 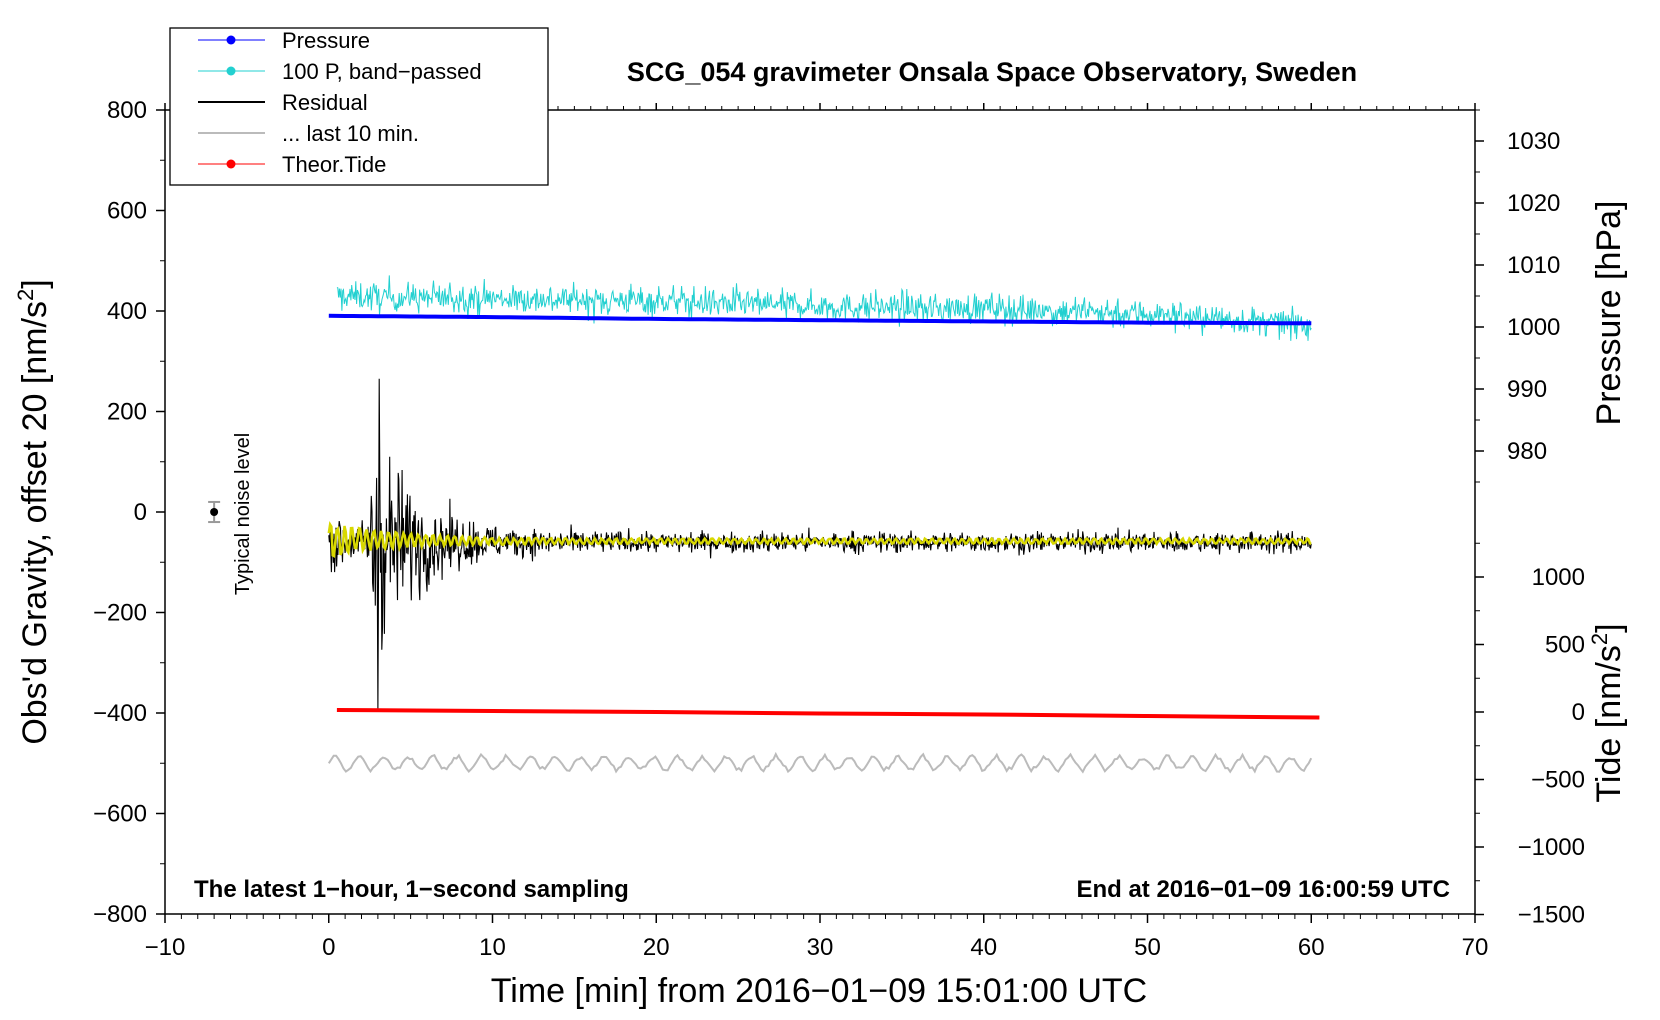 I want to click on tide-axis-ticks: −1500 −1000 −500 0 500 1000, so click(x=1530, y=735).